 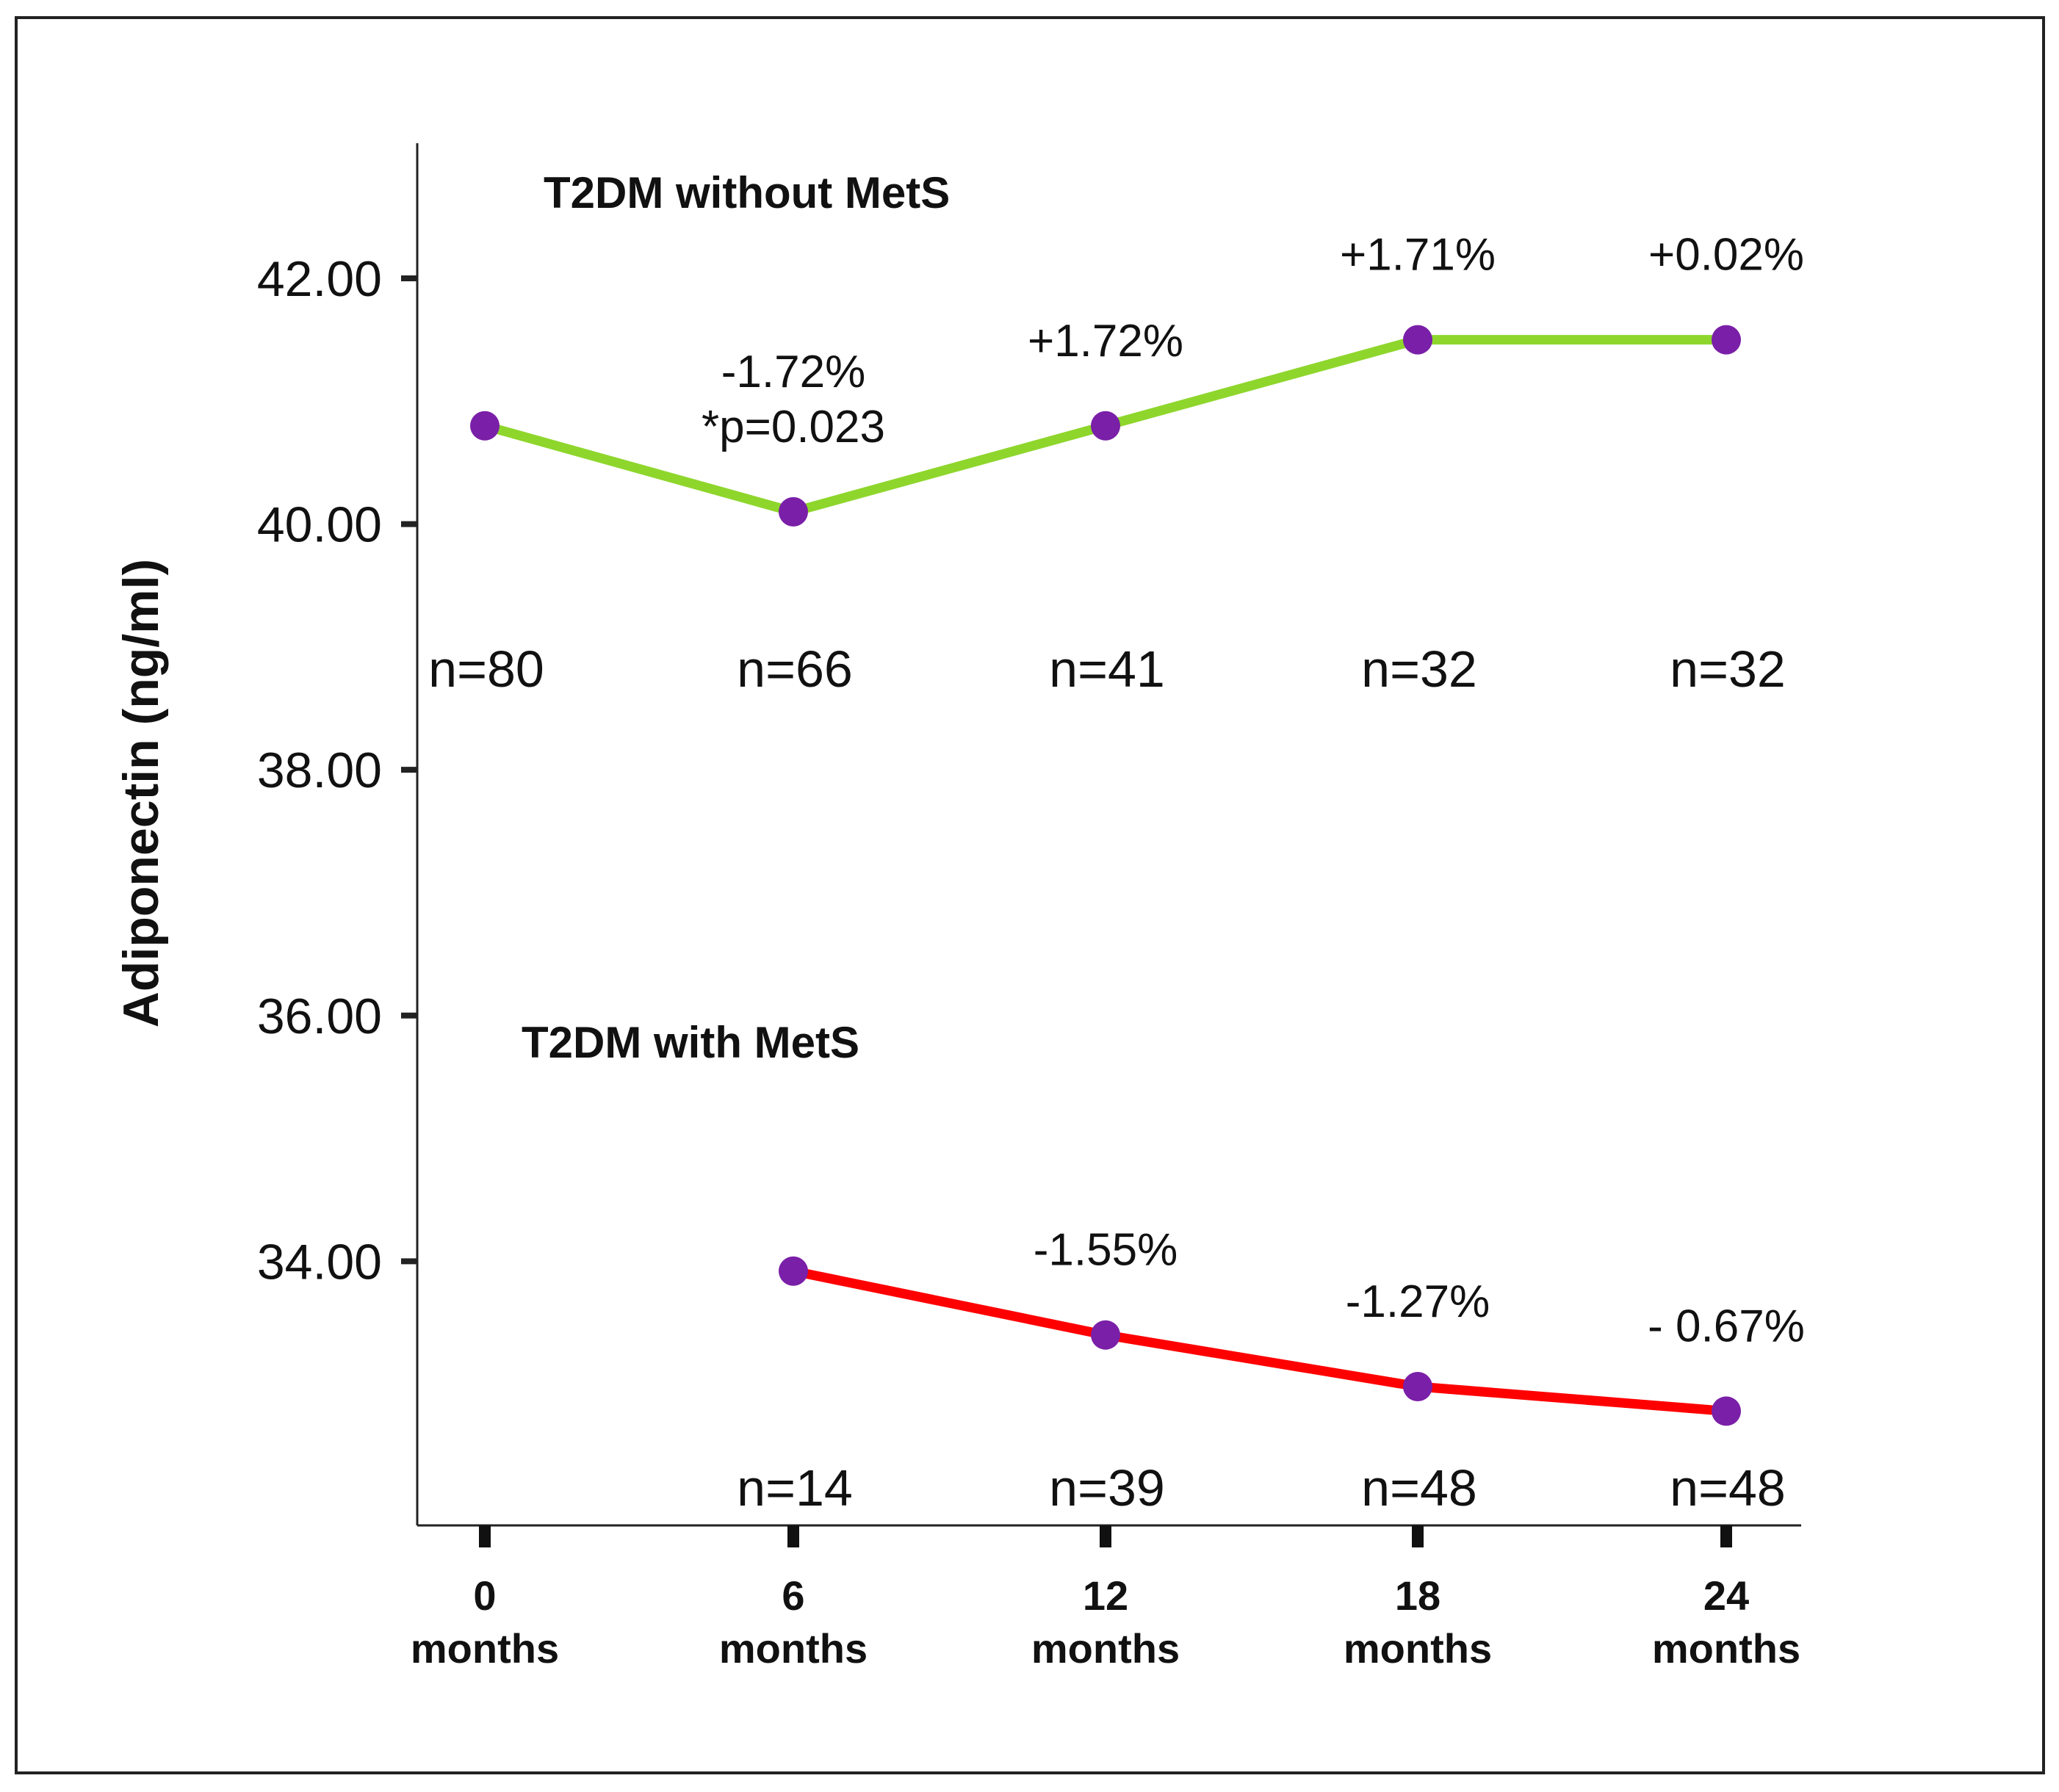 What do you see at coordinates (1417, 1595) in the screenshot?
I see `x-tick-label: 18` at bounding box center [1417, 1595].